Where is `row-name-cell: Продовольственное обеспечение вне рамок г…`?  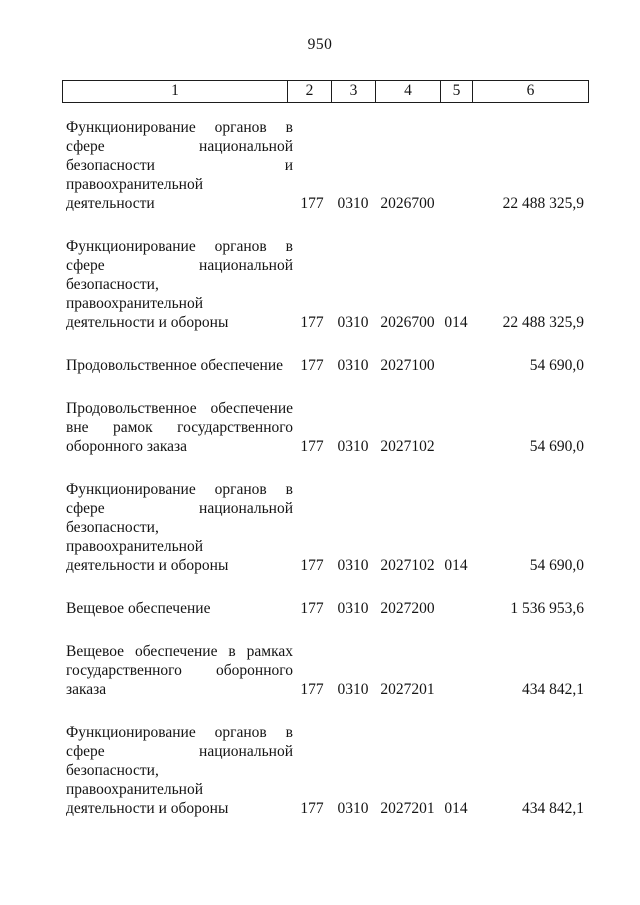 row-name-cell: Продовольственное обеспечение вне рамок г… is located at coordinates (177, 427).